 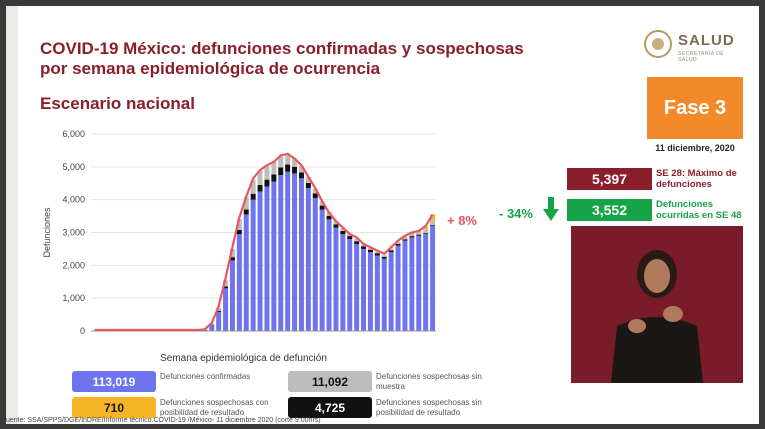 I want to click on legend-confirmed-label: Defunciones confirmadas, so click(x=205, y=376).